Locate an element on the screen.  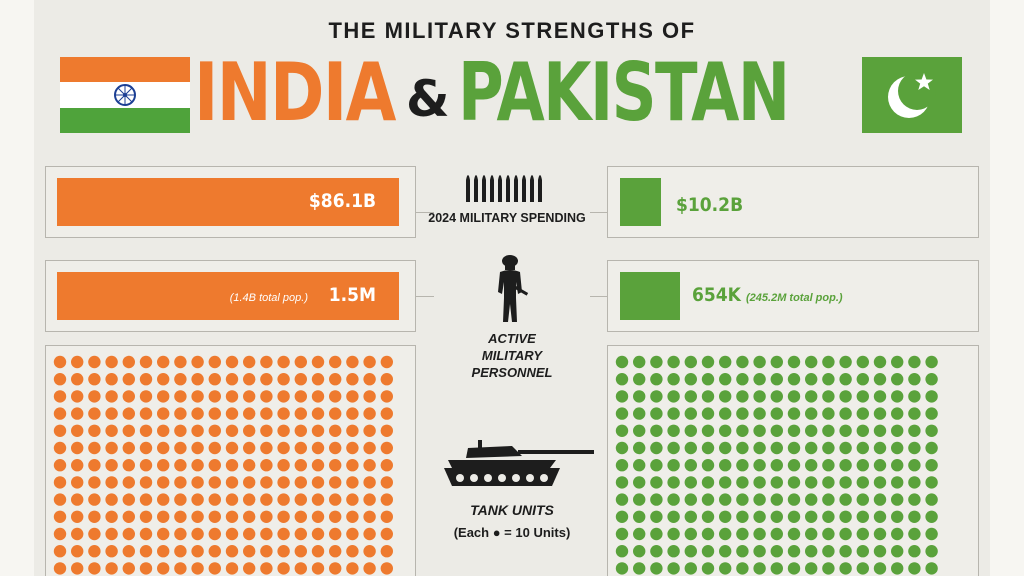
ampersand: & is located at coordinates (428, 99).